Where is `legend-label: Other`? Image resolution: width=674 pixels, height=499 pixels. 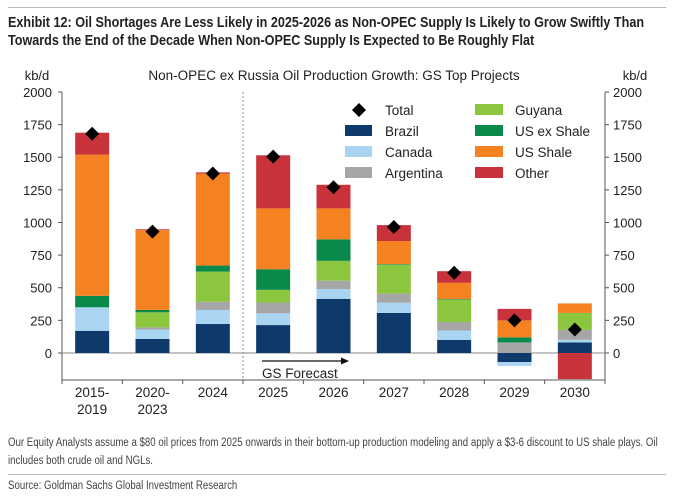 legend-label: Other is located at coordinates (532, 173).